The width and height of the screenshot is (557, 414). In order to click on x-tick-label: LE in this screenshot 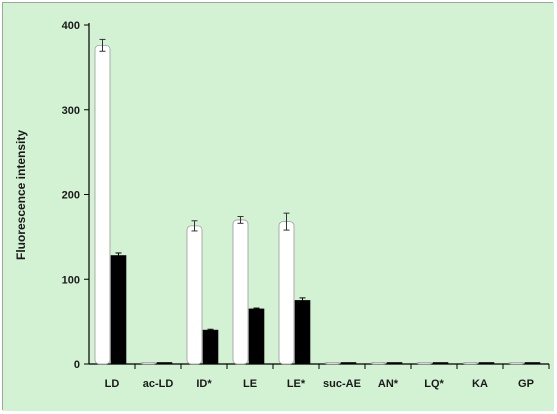, I will do `click(250, 384)`.